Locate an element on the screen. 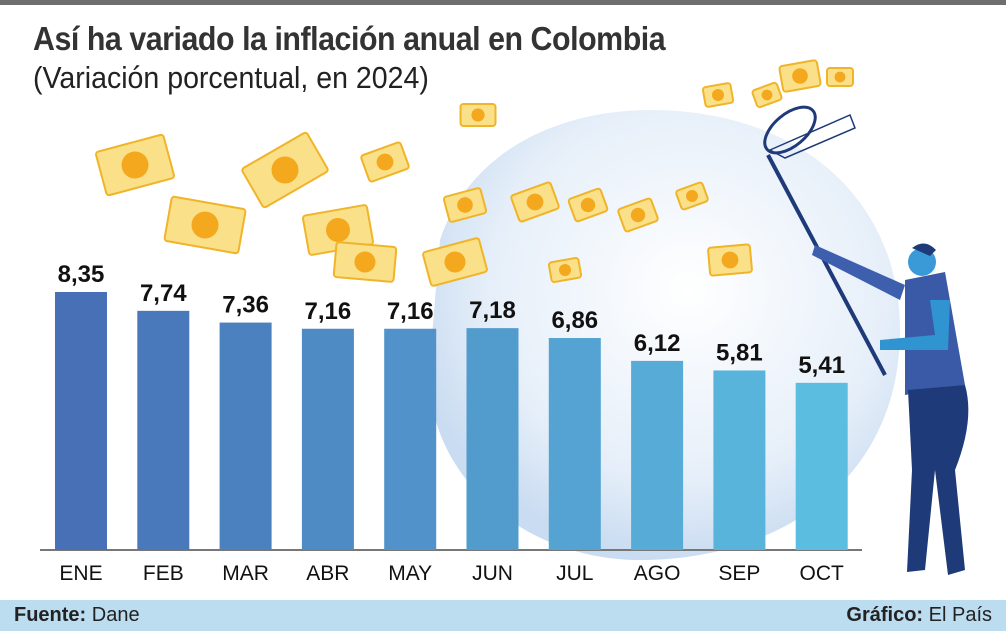 This screenshot has height=631, width=1006. chart-subtitle: (Variación porcentual, en 2024) is located at coordinates (231, 77).